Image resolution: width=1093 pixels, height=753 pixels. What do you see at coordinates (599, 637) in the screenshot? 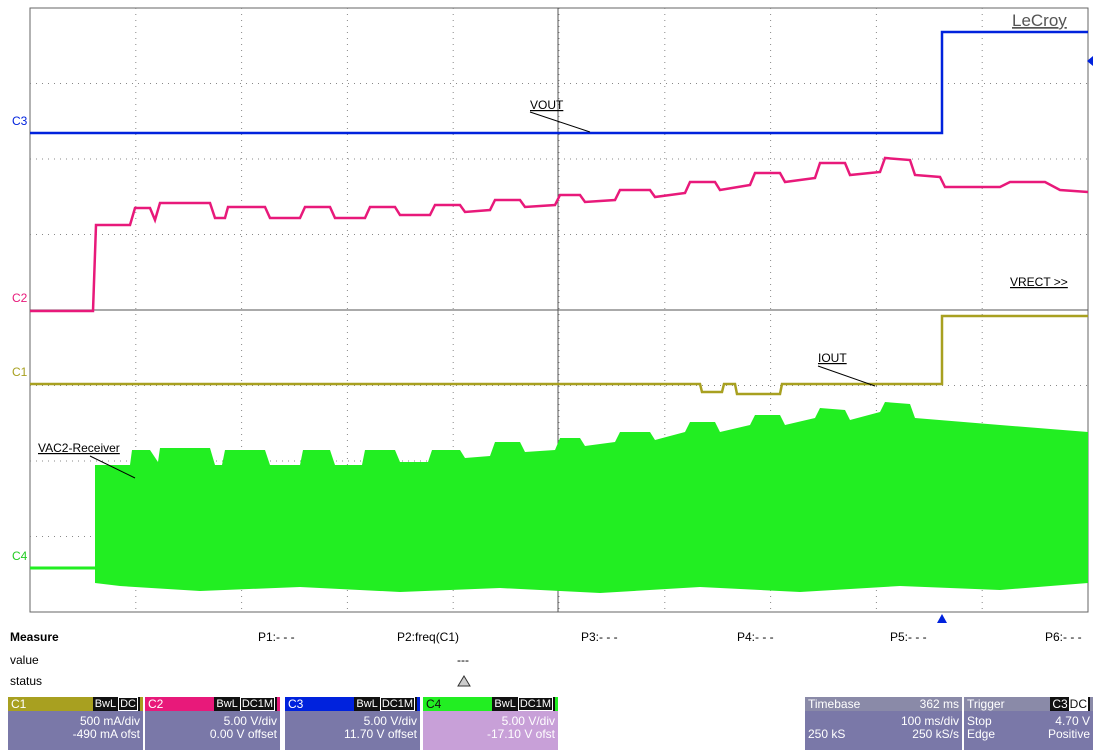
I see `measure-param: P3:- - -` at bounding box center [599, 637].